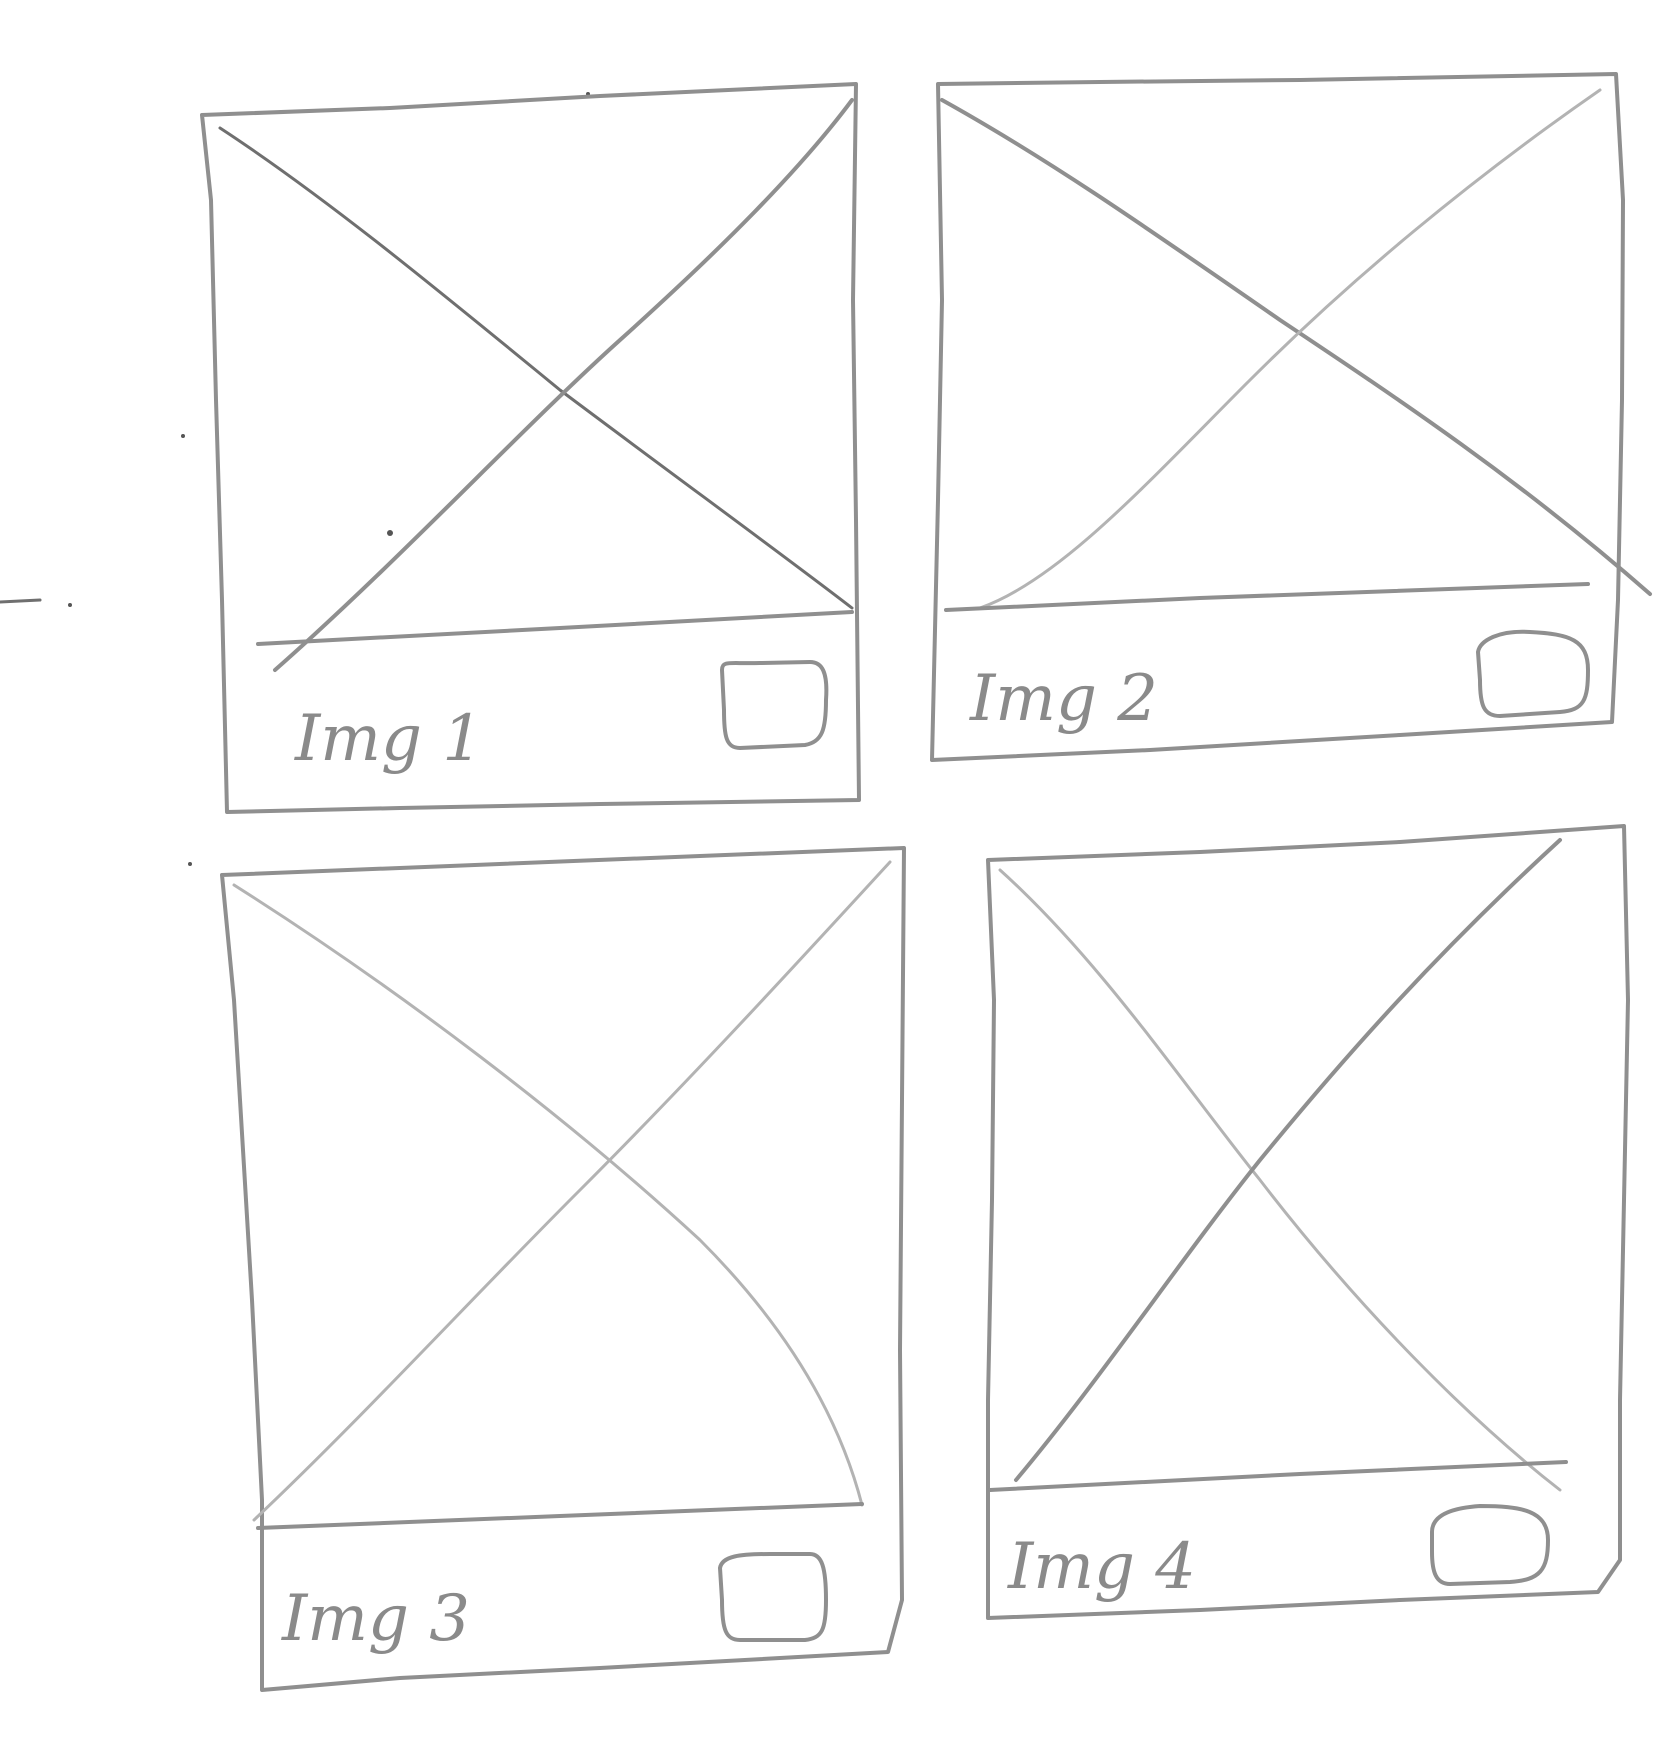  Describe the element at coordinates (388, 739) in the screenshot. I see `card-caption: Img 1` at that location.